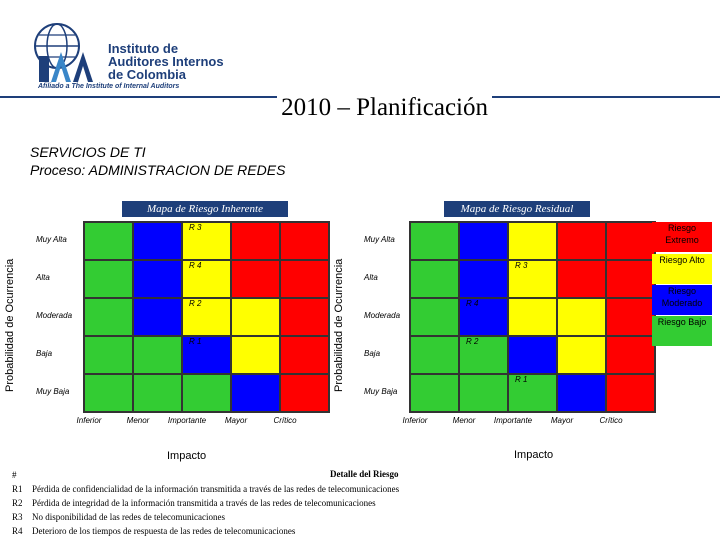  I want to click on legend-high-label: Riesgo Alto, so click(682, 260).